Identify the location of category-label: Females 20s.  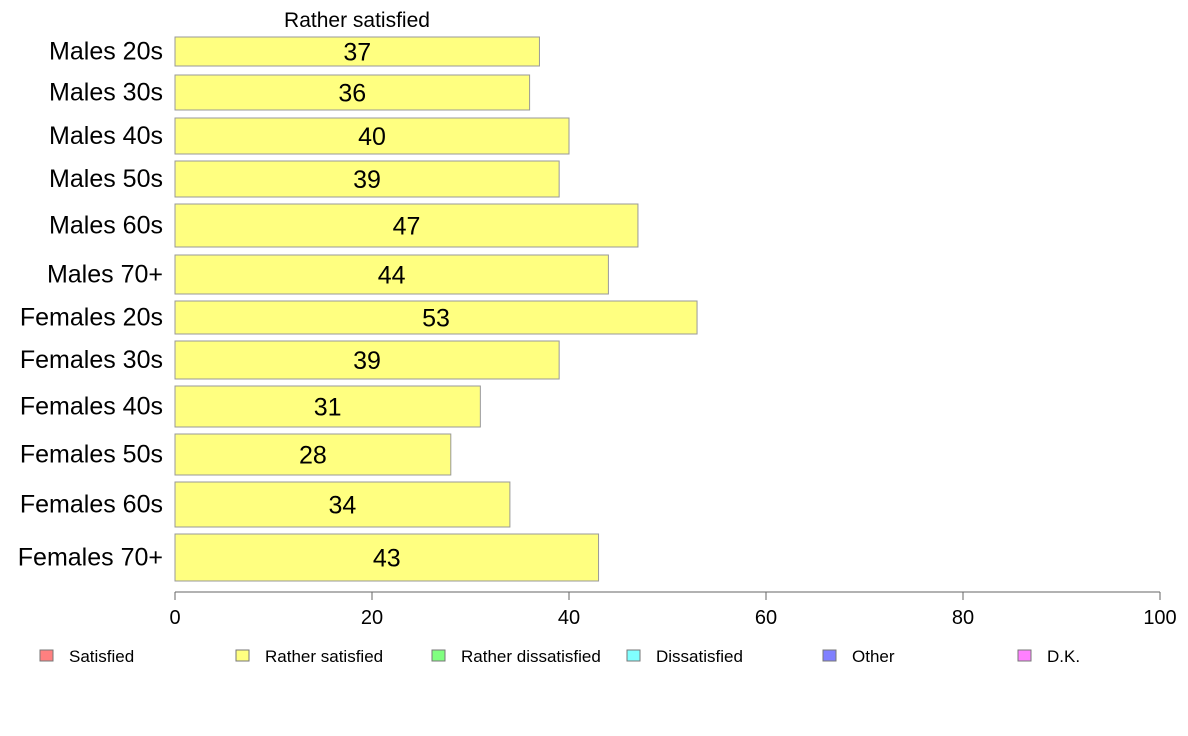
(91, 318).